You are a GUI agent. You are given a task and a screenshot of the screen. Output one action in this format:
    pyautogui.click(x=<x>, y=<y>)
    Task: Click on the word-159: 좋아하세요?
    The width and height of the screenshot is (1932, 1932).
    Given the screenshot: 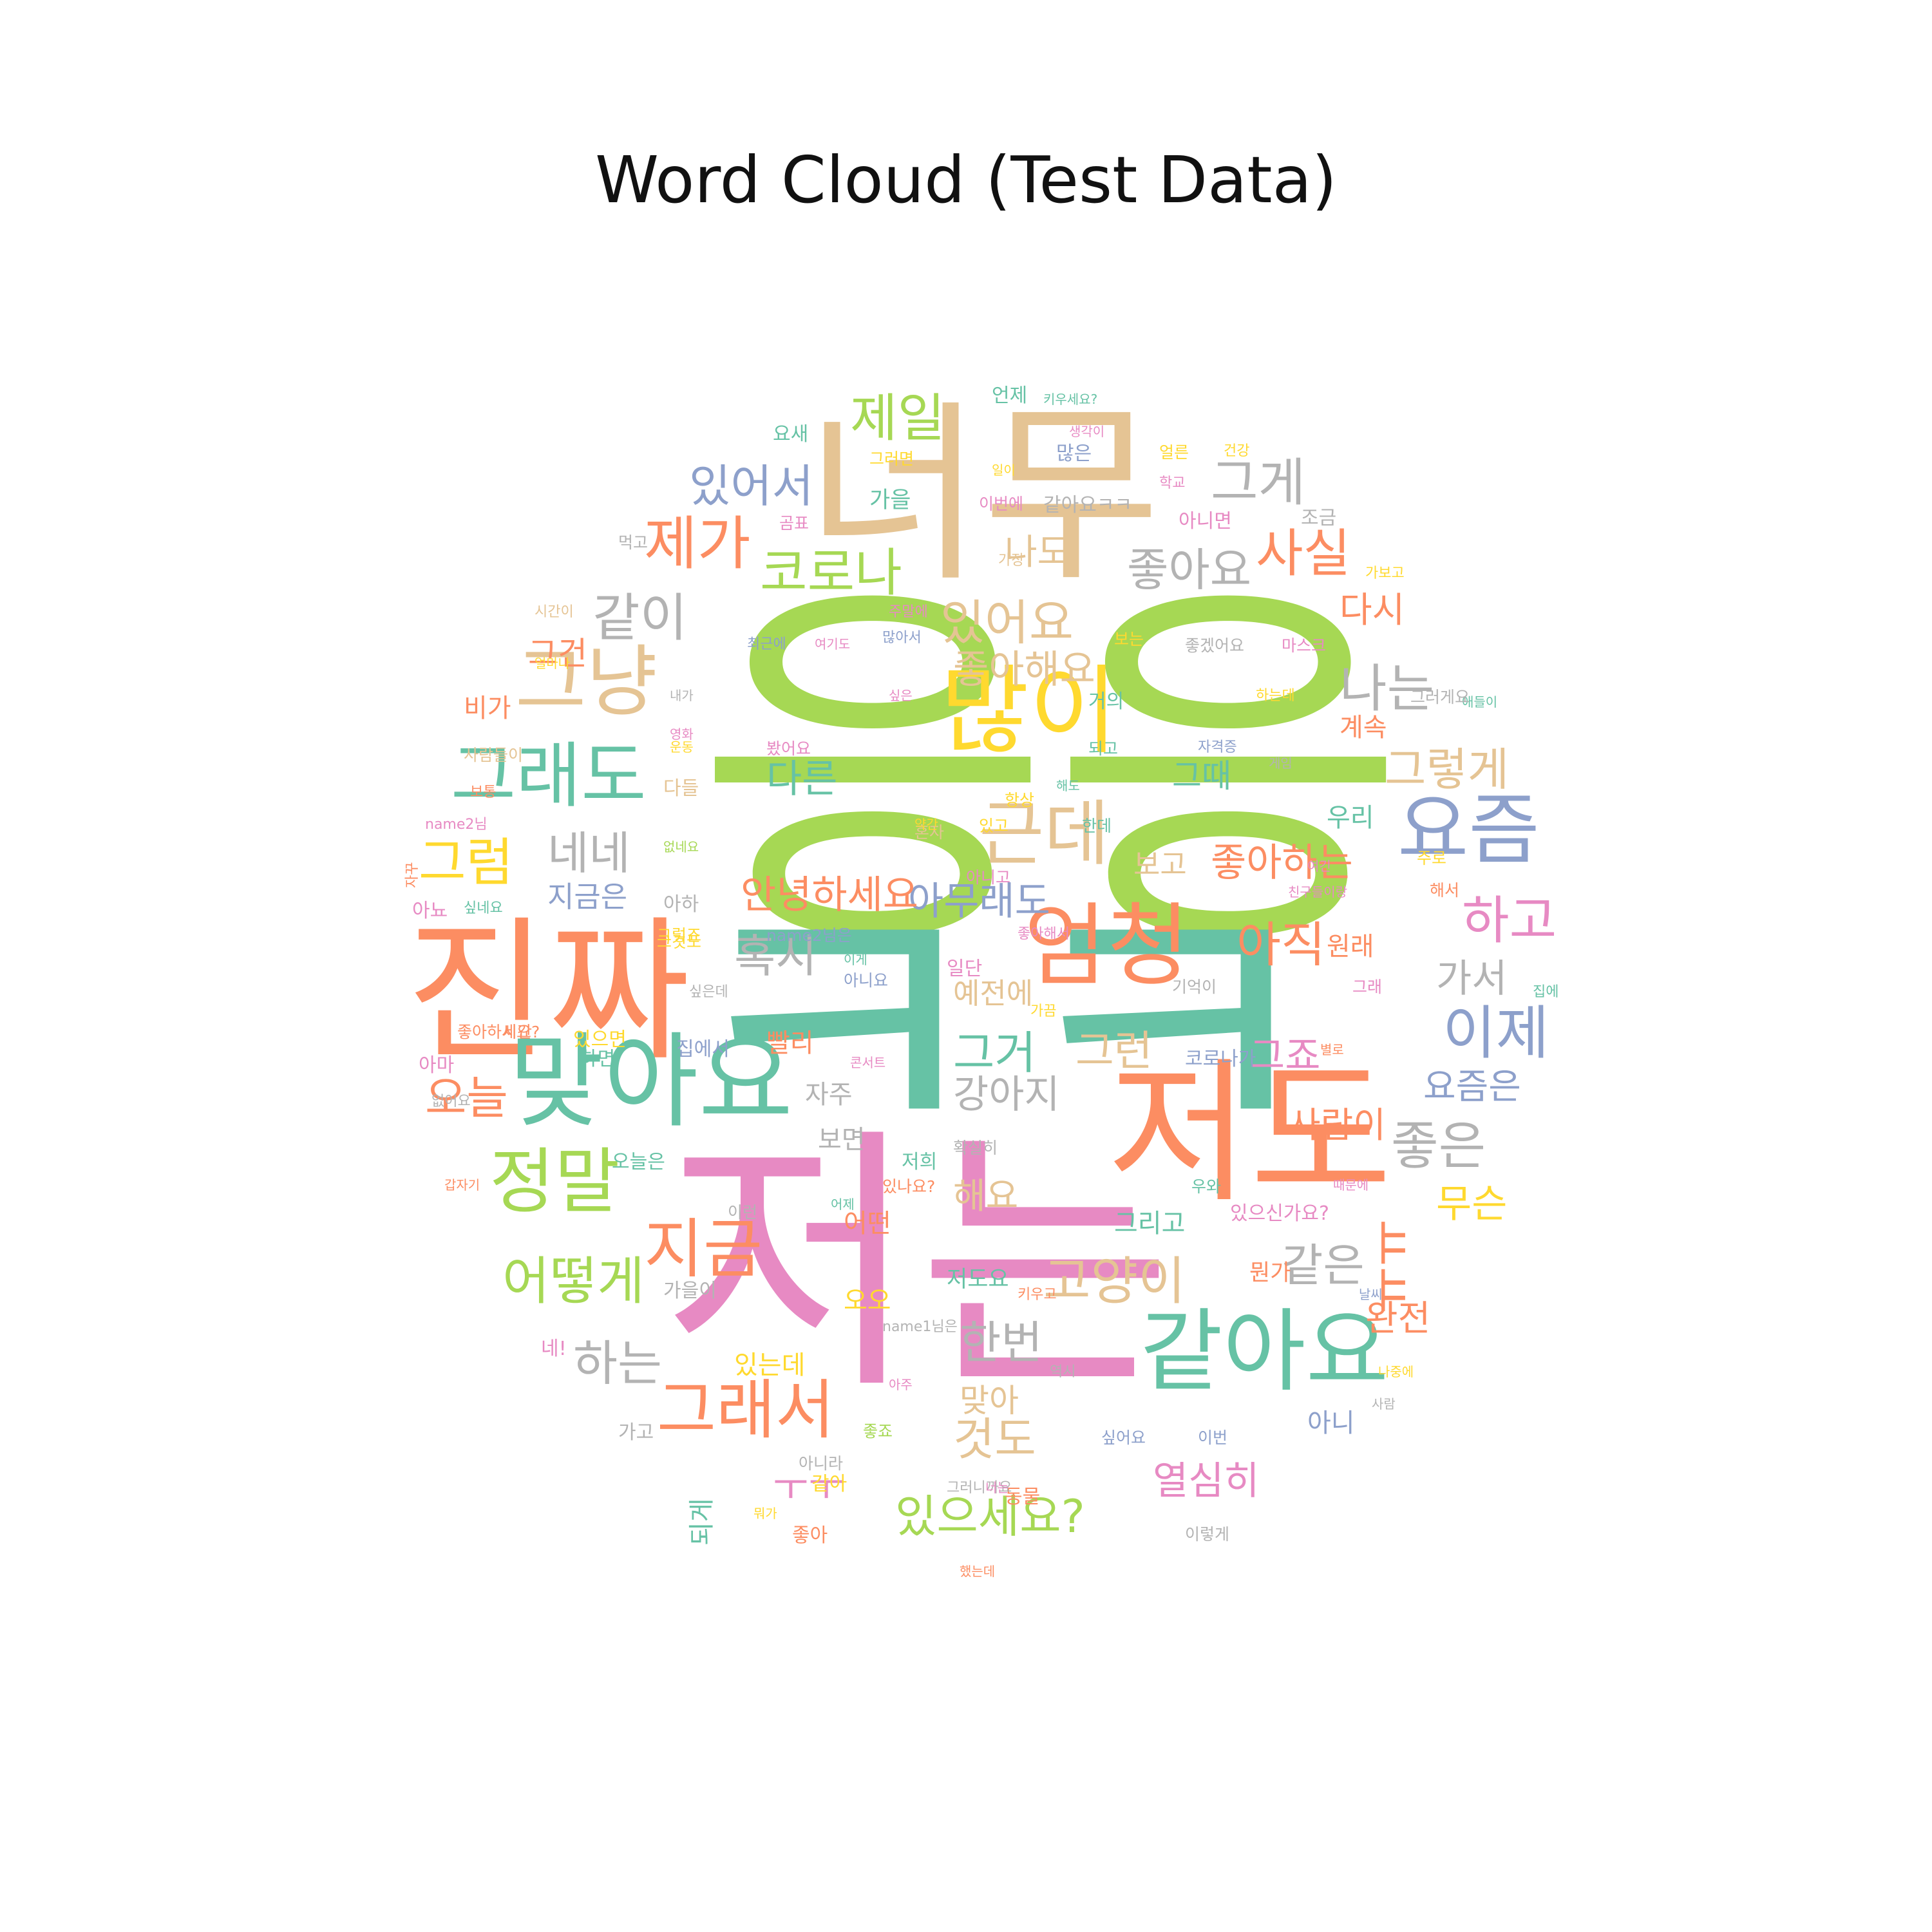 What is the action you would take?
    pyautogui.click(x=498, y=1032)
    